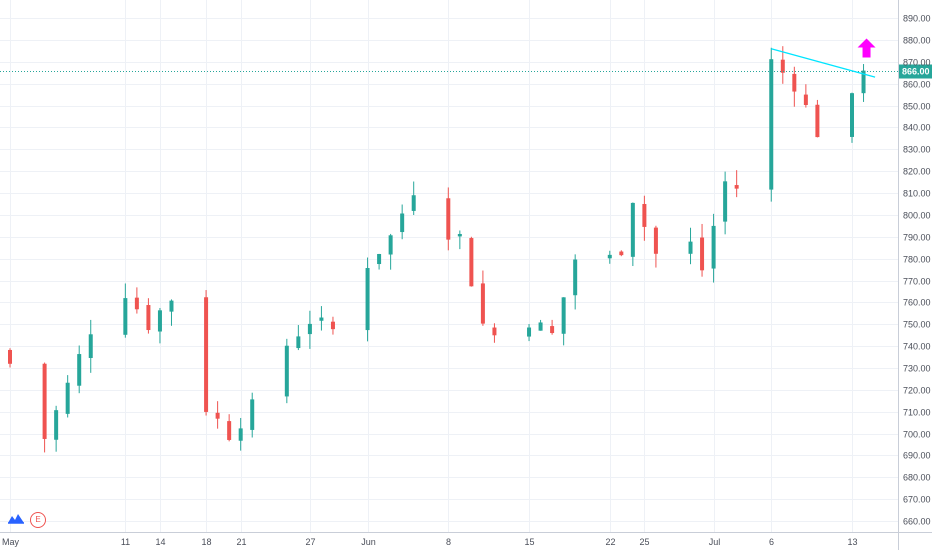 The width and height of the screenshot is (932, 550). Describe the element at coordinates (715, 542) in the screenshot. I see `x-tick-label: Jul` at that location.